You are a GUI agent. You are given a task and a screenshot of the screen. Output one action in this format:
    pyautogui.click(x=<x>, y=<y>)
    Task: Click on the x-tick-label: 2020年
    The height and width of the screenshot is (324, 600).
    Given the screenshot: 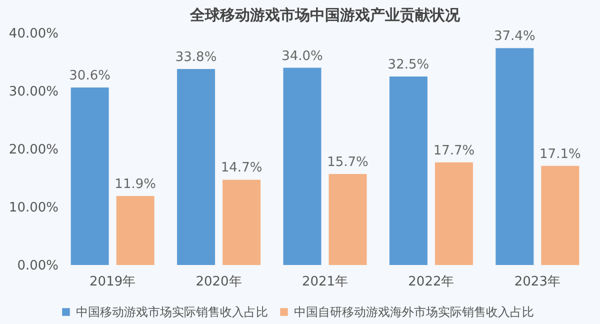 What is the action you would take?
    pyautogui.click(x=219, y=282)
    